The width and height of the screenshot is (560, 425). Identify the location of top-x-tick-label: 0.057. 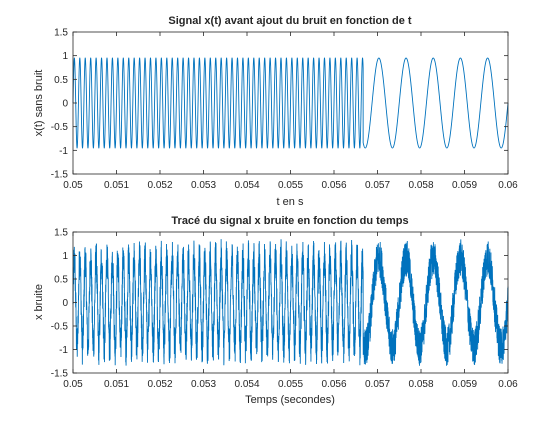
(377, 185).